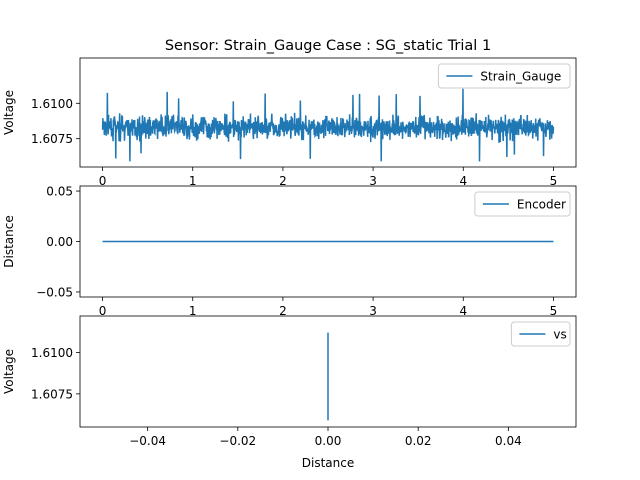 The width and height of the screenshot is (640, 480). What do you see at coordinates (418, 441) in the screenshot?
I see `x-tick-label: 0.02` at bounding box center [418, 441].